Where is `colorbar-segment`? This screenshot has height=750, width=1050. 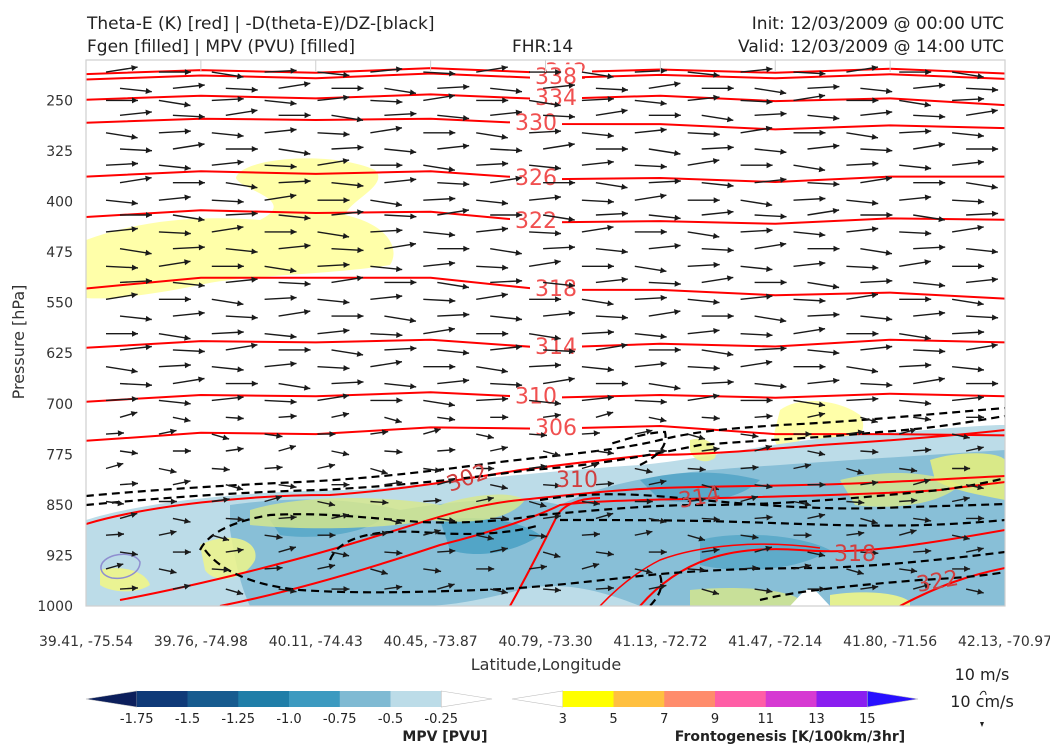 colorbar-segment is located at coordinates (416, 699).